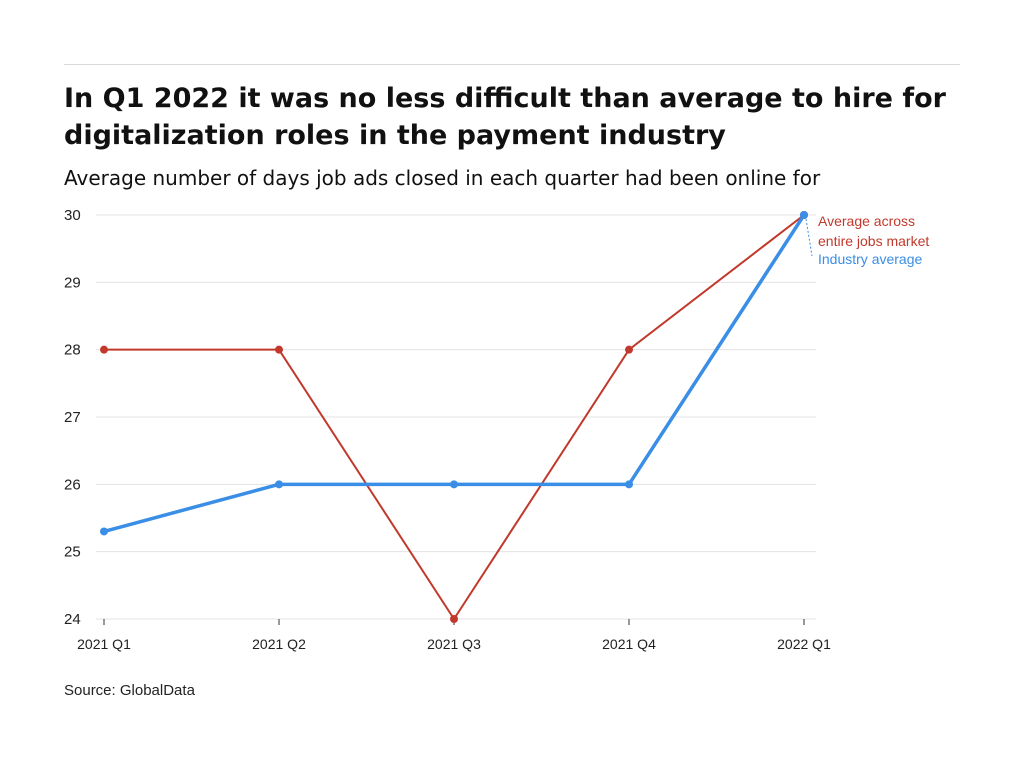 The image size is (1024, 768). What do you see at coordinates (72, 484) in the screenshot?
I see `y-tick-label: 26` at bounding box center [72, 484].